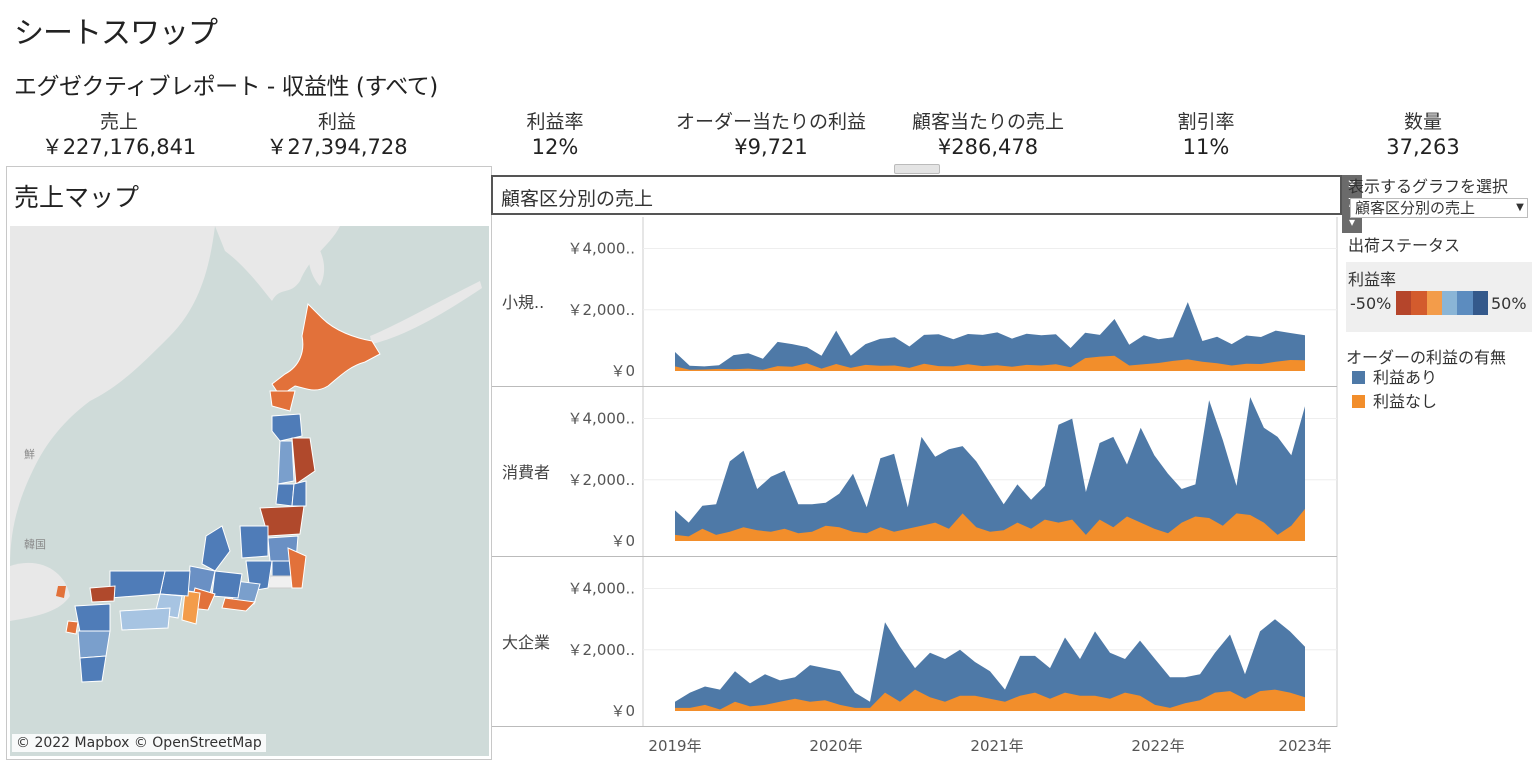 The image size is (1536, 764). Describe the element at coordinates (1206, 122) in the screenshot. I see `kpi-label: 割引率` at that location.